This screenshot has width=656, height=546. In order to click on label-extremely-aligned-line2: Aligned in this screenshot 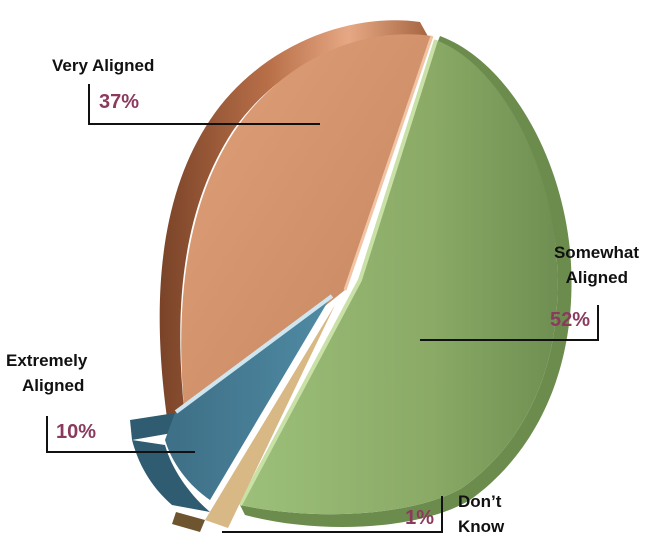, I will do `click(53, 385)`.